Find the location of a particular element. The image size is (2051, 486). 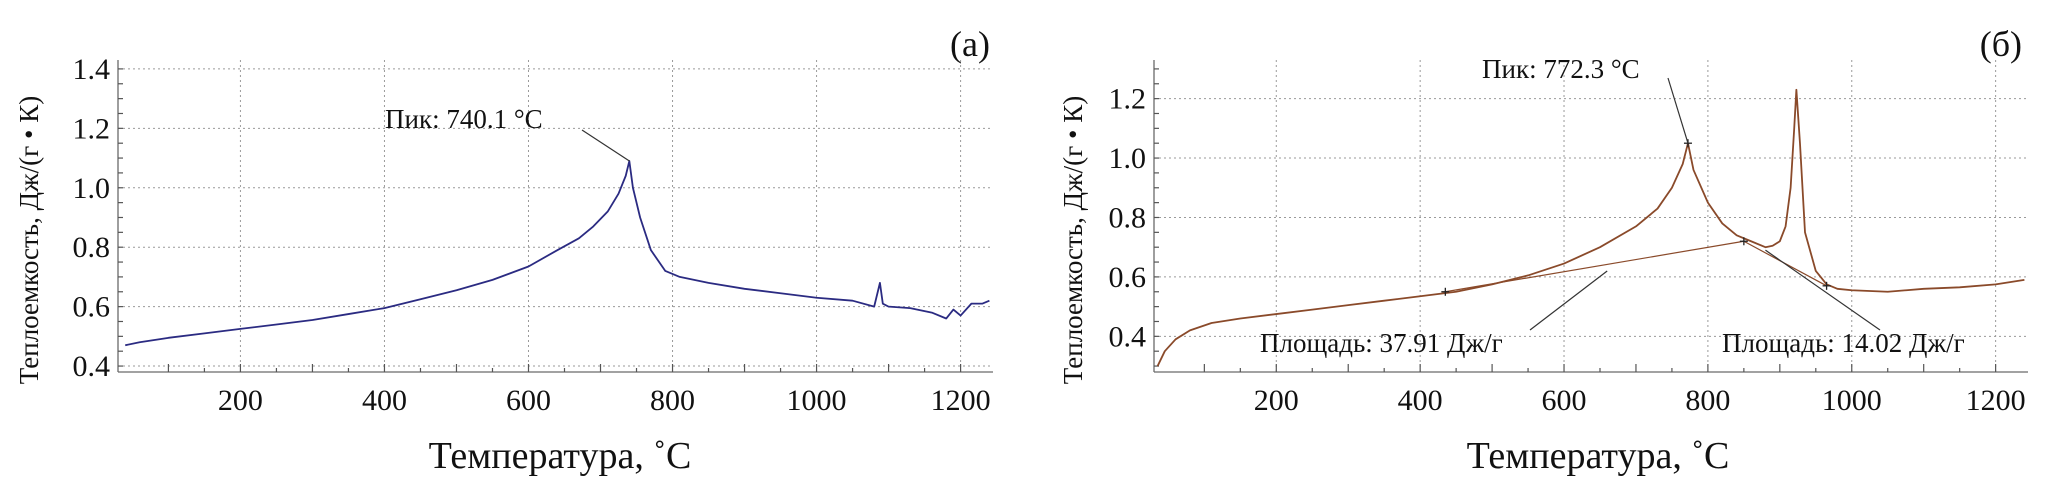

chart-b-panel-label: (б) is located at coordinates (2001, 44).